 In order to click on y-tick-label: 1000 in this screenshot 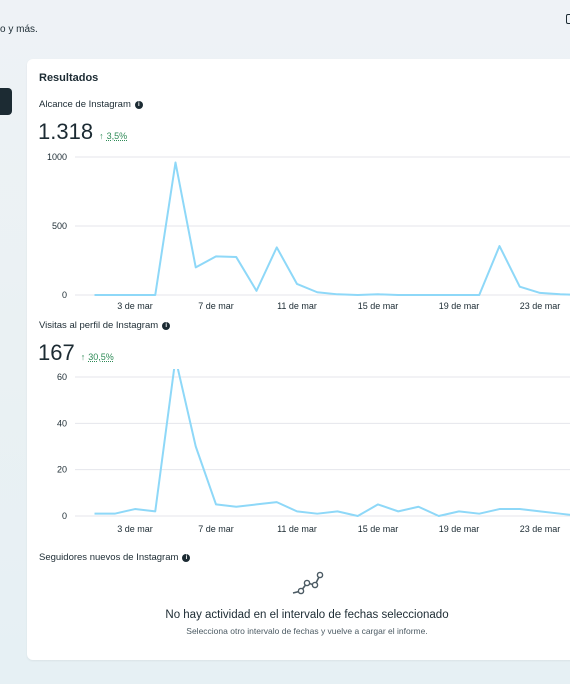, I will do `click(57, 157)`.